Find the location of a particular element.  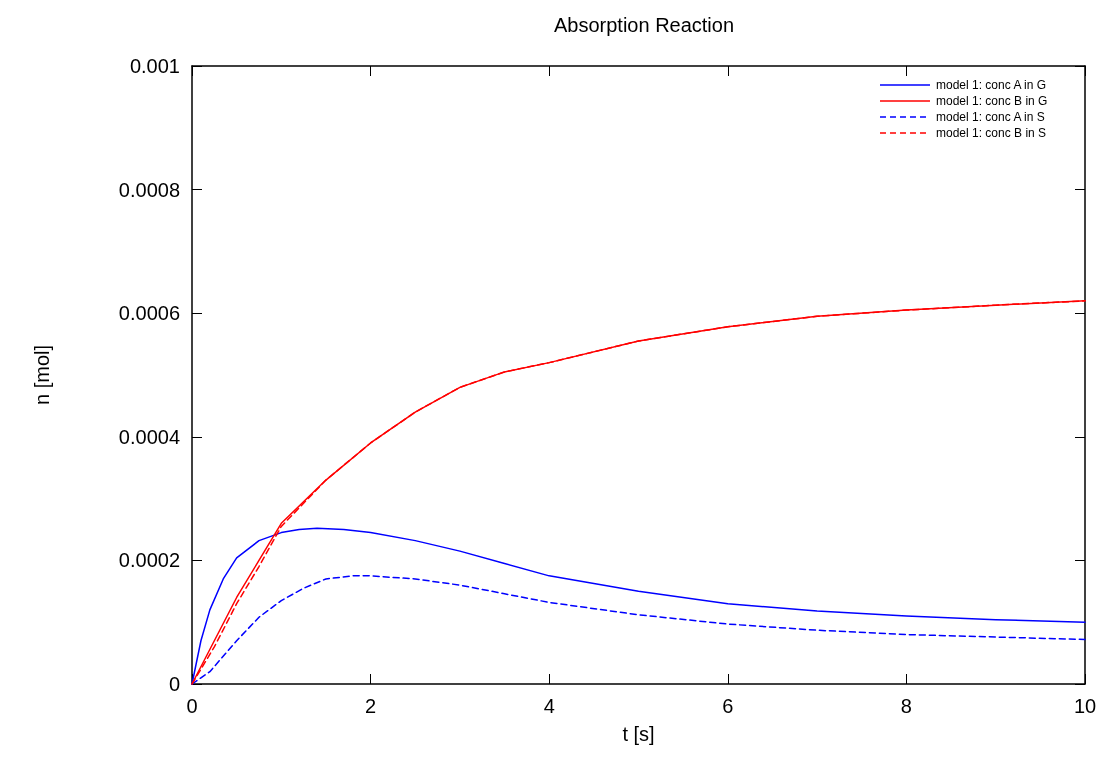

y-tick-label: 0.001 is located at coordinates (154, 66).